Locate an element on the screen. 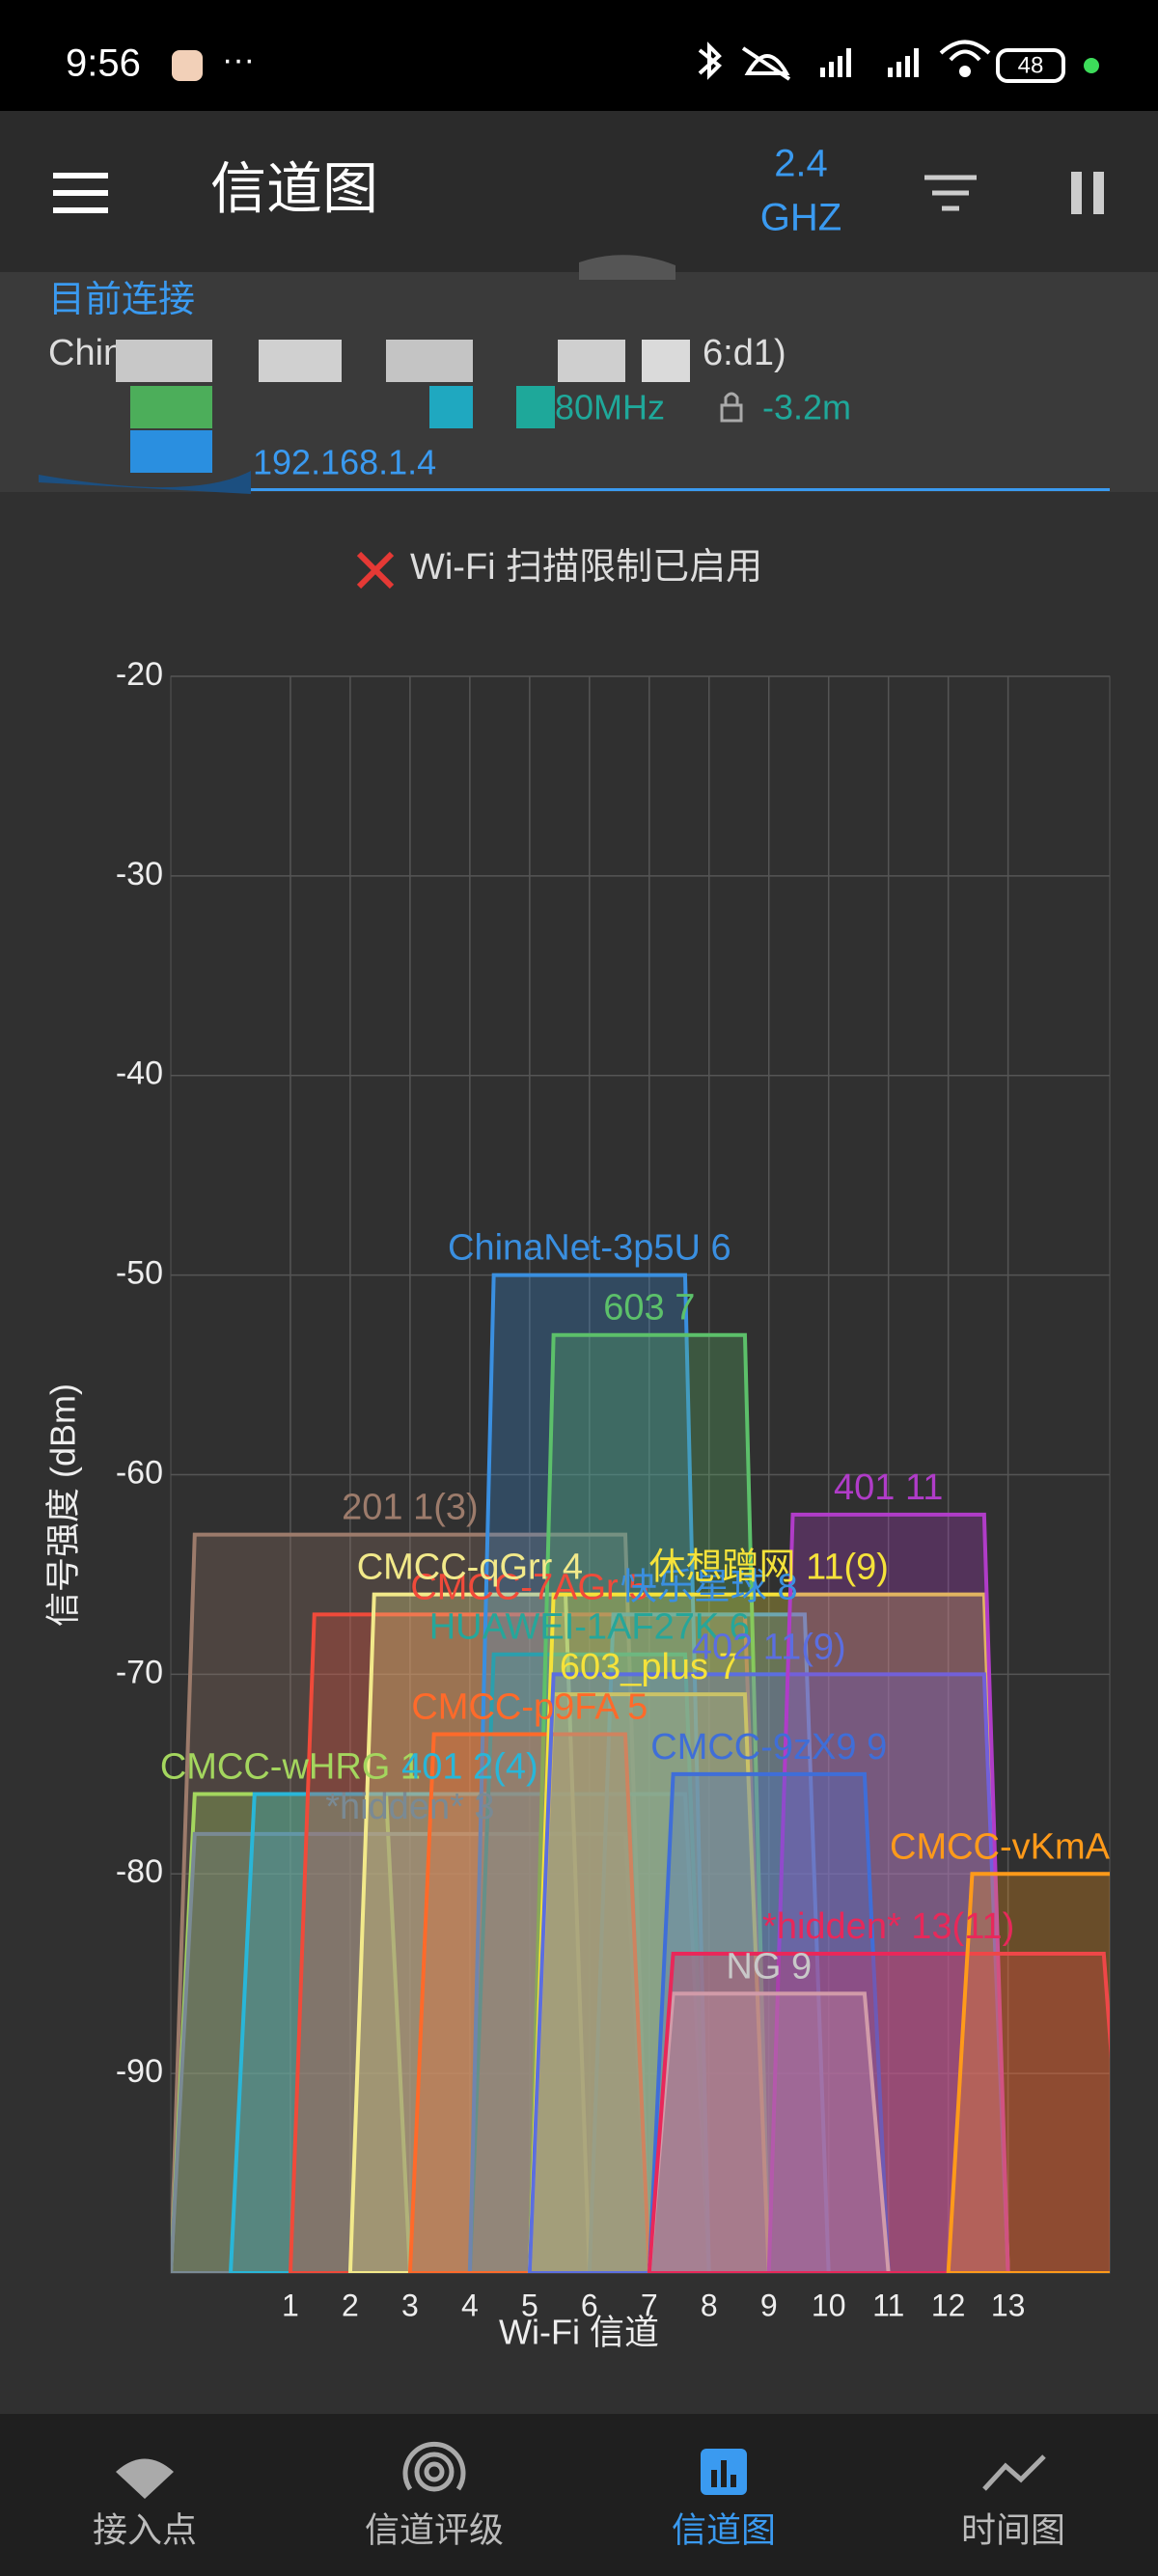 The image size is (1158, 2576). y-tick-label: -70 is located at coordinates (139, 1672).